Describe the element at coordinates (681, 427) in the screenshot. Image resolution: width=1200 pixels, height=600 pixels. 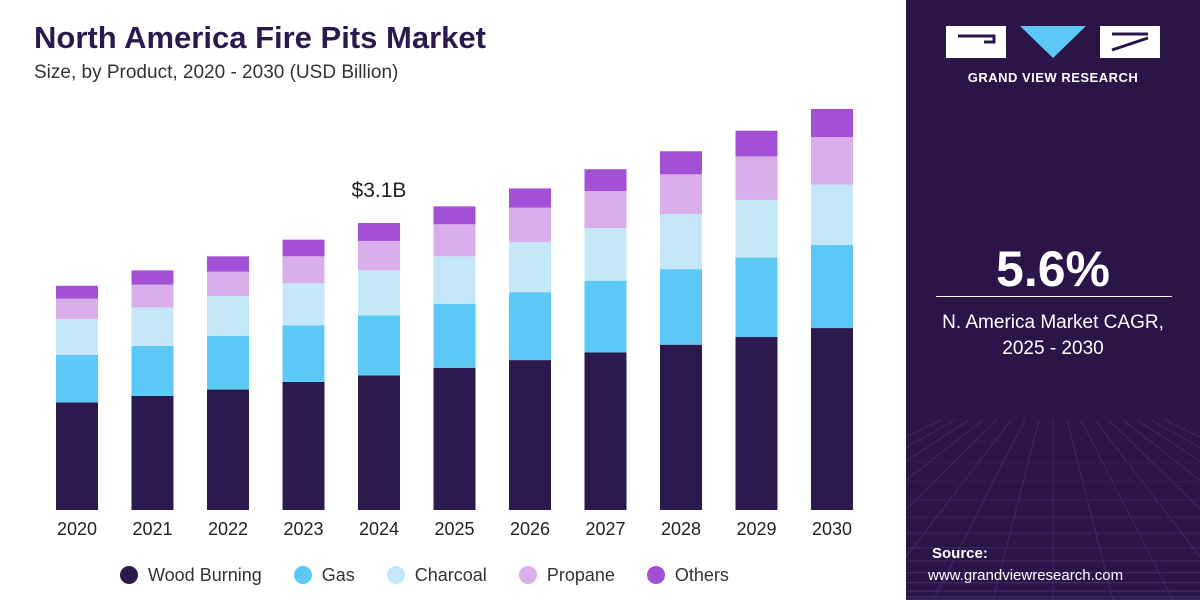
I see `bar-2028-wood-burning` at that location.